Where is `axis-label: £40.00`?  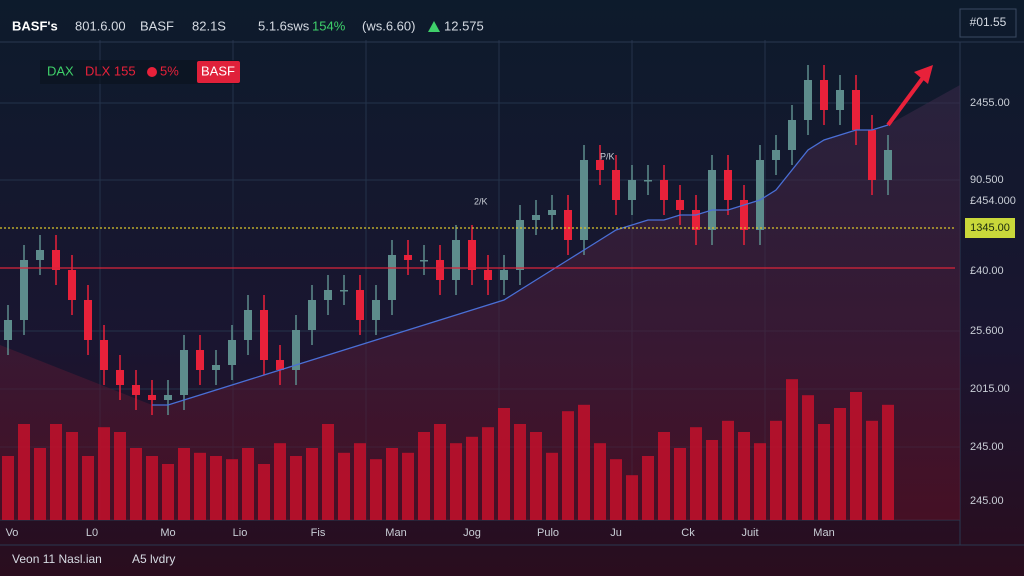
axis-label: £40.00 is located at coordinates (987, 271).